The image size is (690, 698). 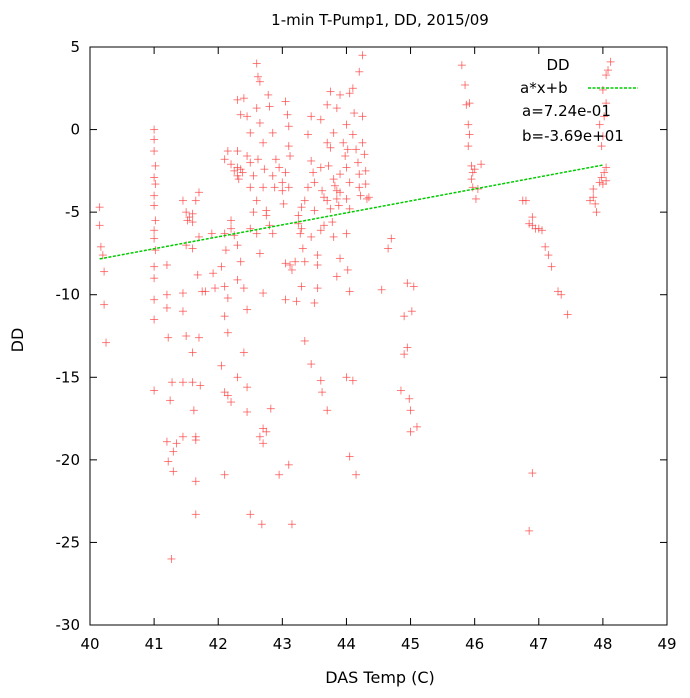 I want to click on x-tick-label: 45, so click(x=410, y=644).